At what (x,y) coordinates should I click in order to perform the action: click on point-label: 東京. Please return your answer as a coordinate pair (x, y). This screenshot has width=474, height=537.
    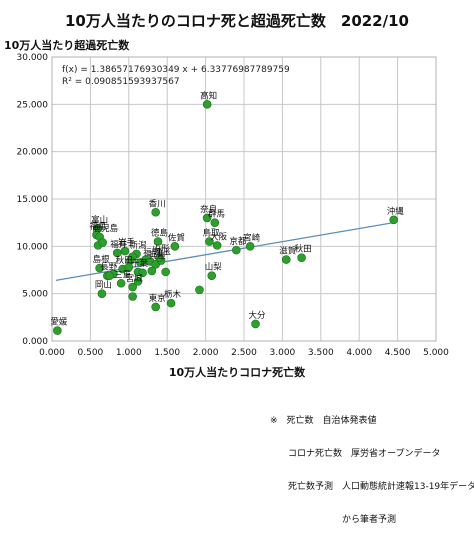
    Looking at the image, I should click on (157, 298).